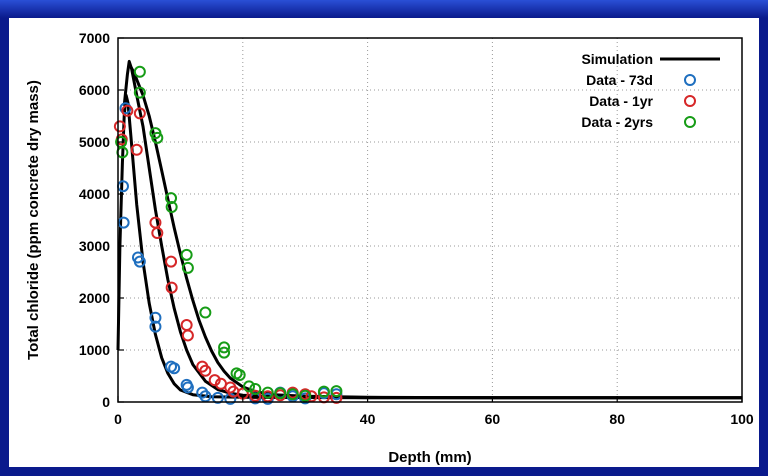  Describe the element at coordinates (94, 194) in the screenshot. I see `y-tick-label: 4000` at that location.